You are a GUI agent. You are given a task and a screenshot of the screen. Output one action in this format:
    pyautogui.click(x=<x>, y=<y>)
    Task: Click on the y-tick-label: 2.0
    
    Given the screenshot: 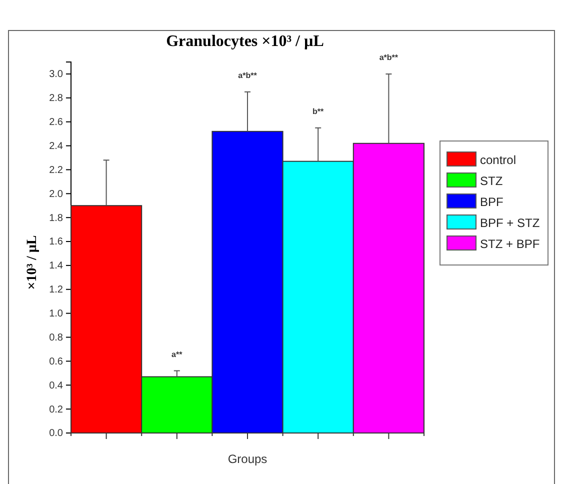 What is the action you would take?
    pyautogui.click(x=56, y=194)
    